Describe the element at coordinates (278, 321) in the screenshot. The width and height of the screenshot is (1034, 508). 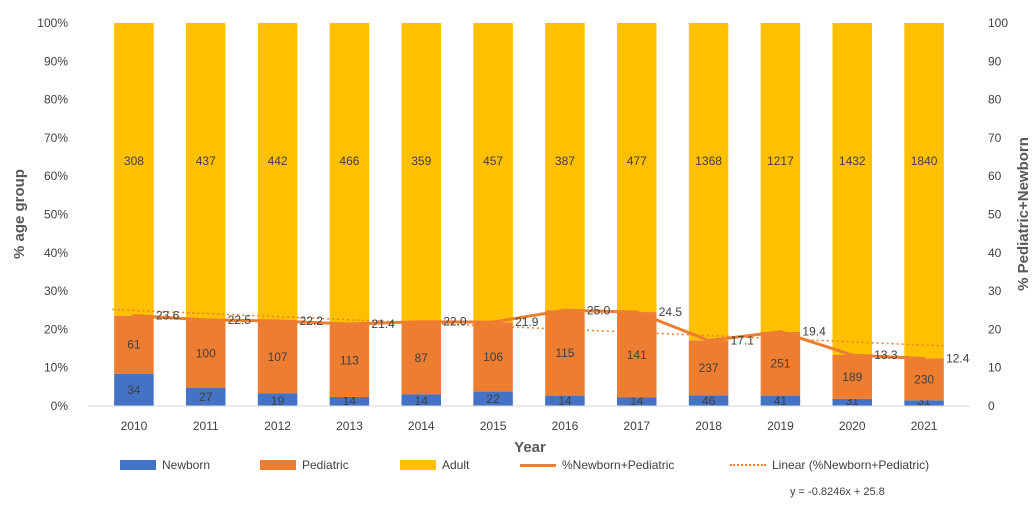
I see `line-point-2012` at that location.